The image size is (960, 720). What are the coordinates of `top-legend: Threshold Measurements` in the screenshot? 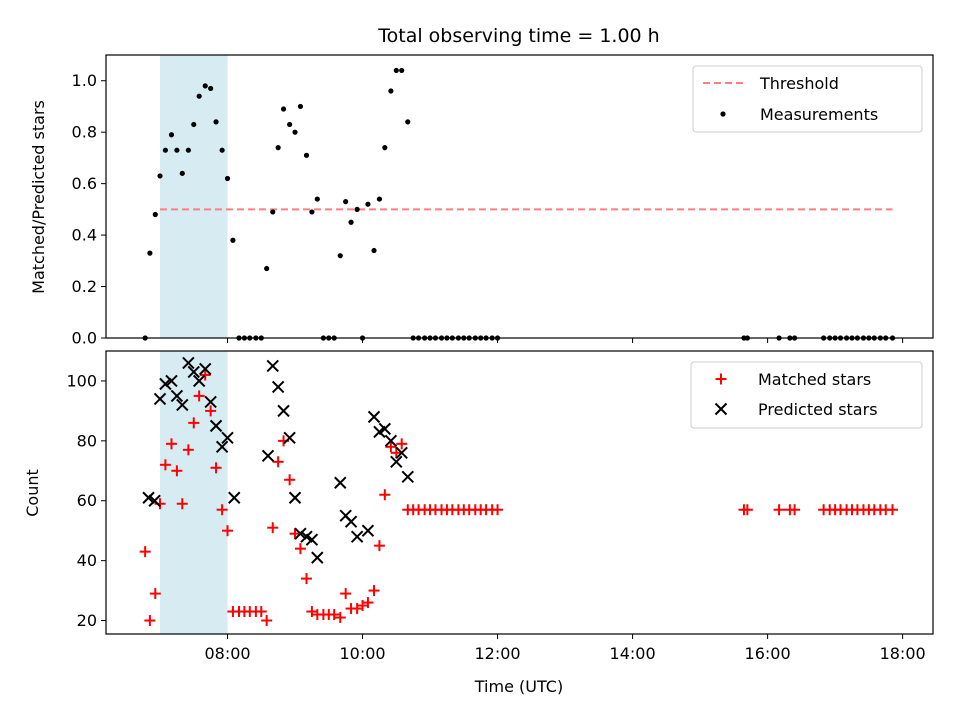 It's located at (807, 99).